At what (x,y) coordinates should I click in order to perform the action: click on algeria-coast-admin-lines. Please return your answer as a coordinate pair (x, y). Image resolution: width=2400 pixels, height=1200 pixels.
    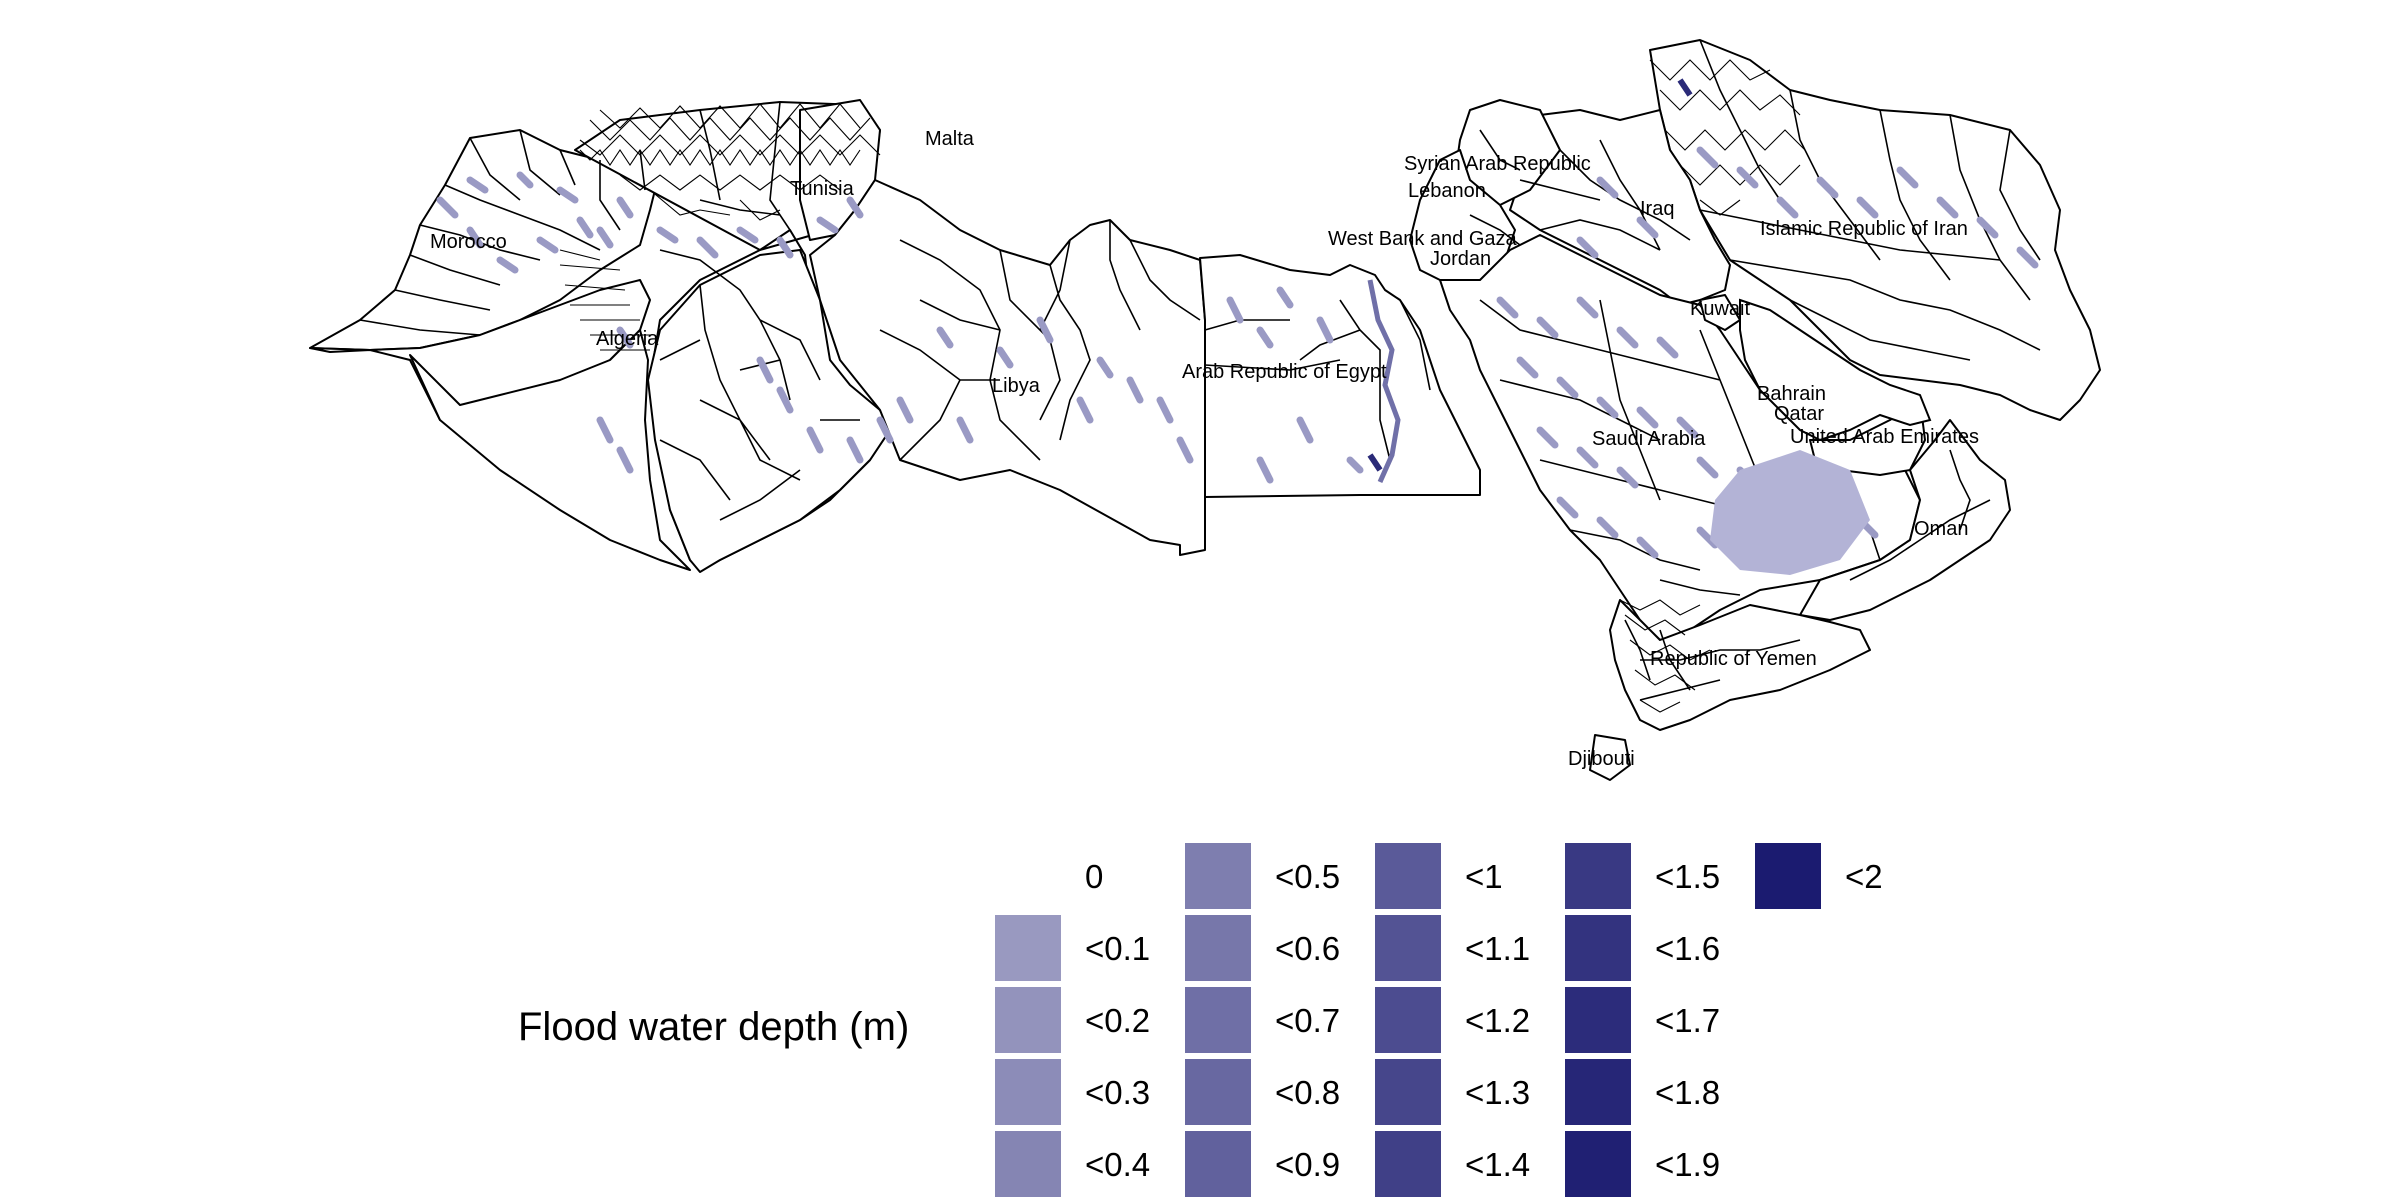
    Looking at the image, I should click on (720, 227).